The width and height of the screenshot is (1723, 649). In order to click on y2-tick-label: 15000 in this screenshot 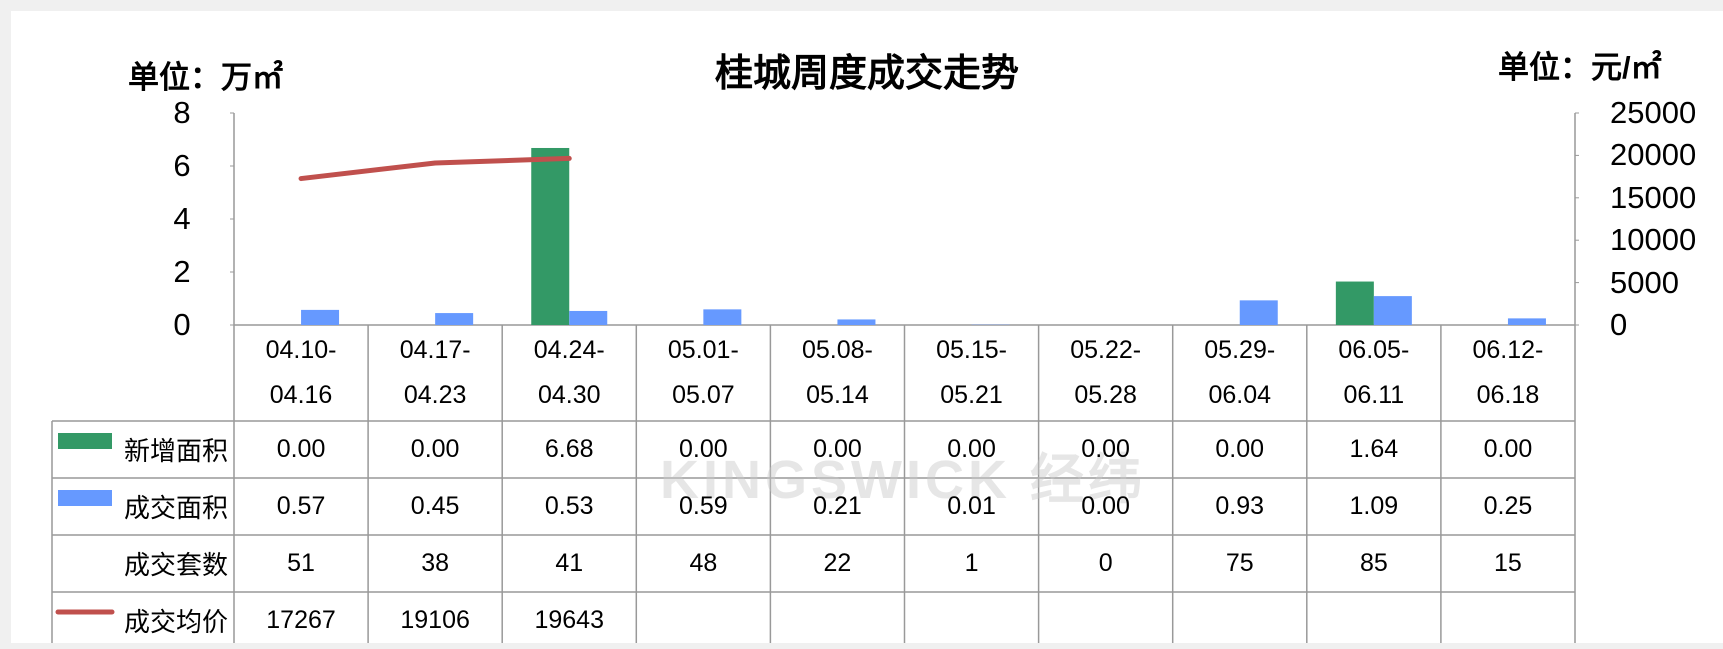, I will do `click(1653, 198)`.